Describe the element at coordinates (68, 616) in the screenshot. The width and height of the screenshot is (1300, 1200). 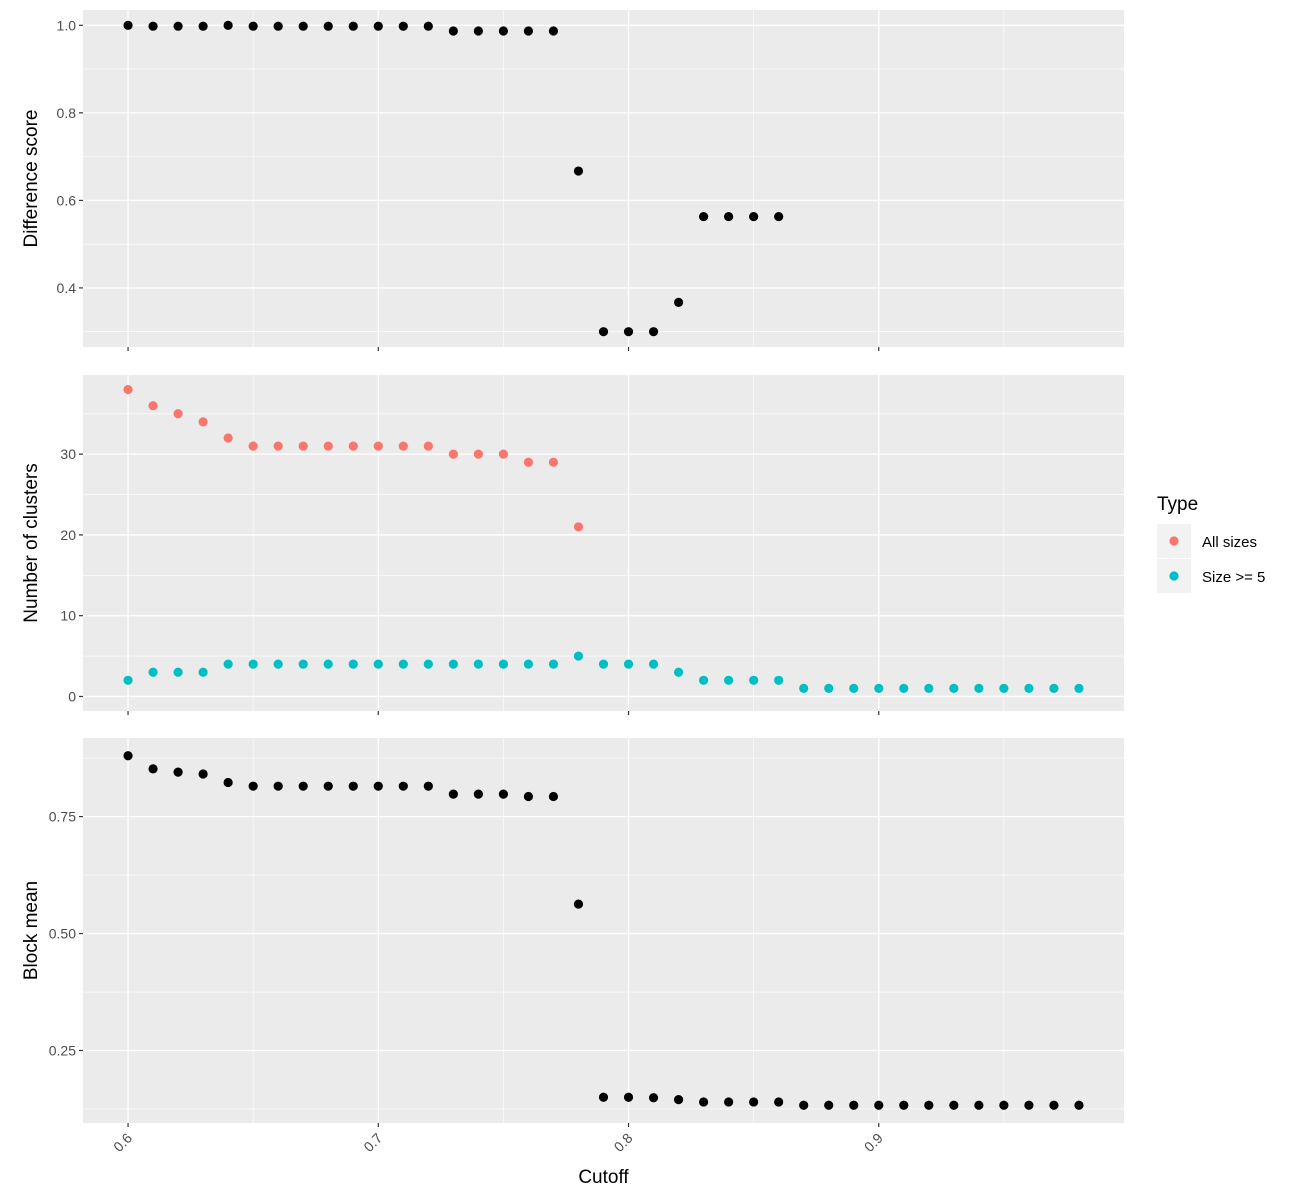
I see `y-tick-label: 10` at that location.